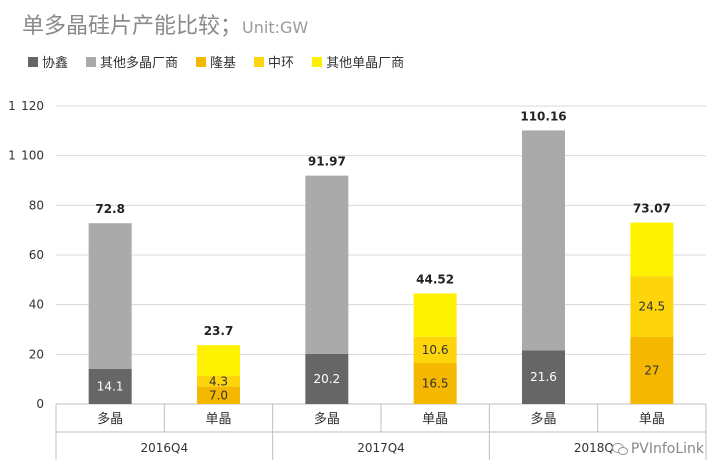 This screenshot has width=712, height=465. Describe the element at coordinates (365, 63) in the screenshot. I see `legend-label-4: 其他单晶厂商` at that location.